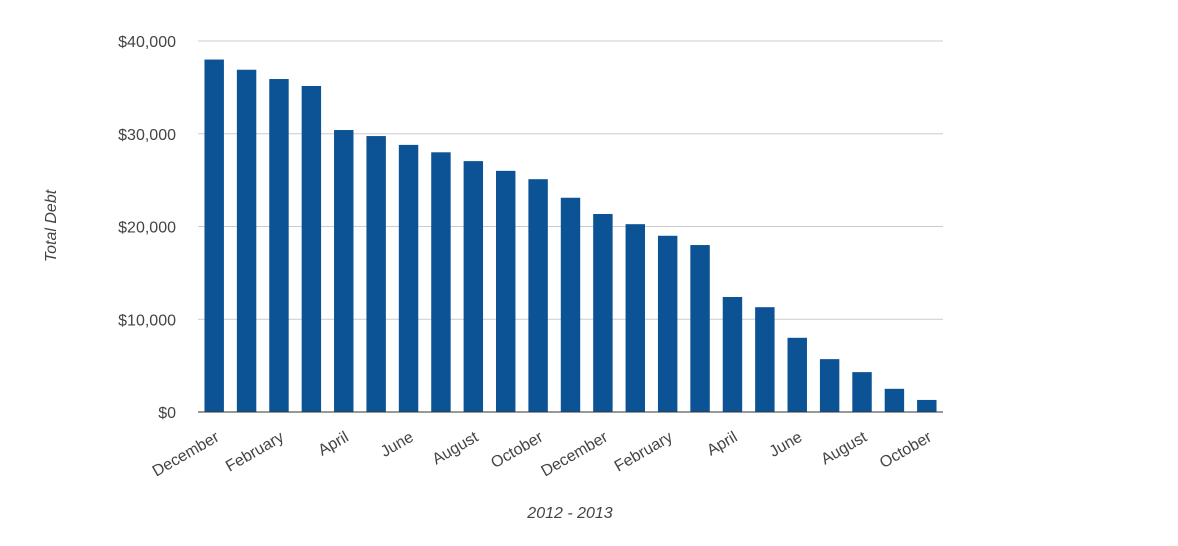 This screenshot has width=1178, height=546. Describe the element at coordinates (147, 320) in the screenshot. I see `y-tick-label: $10,000` at that location.